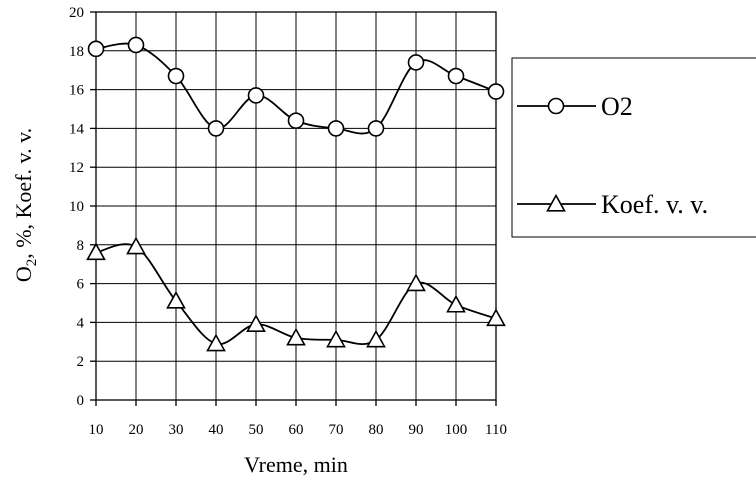  I want to click on legend-items: O2 Koef. v. v., so click(612, 155).